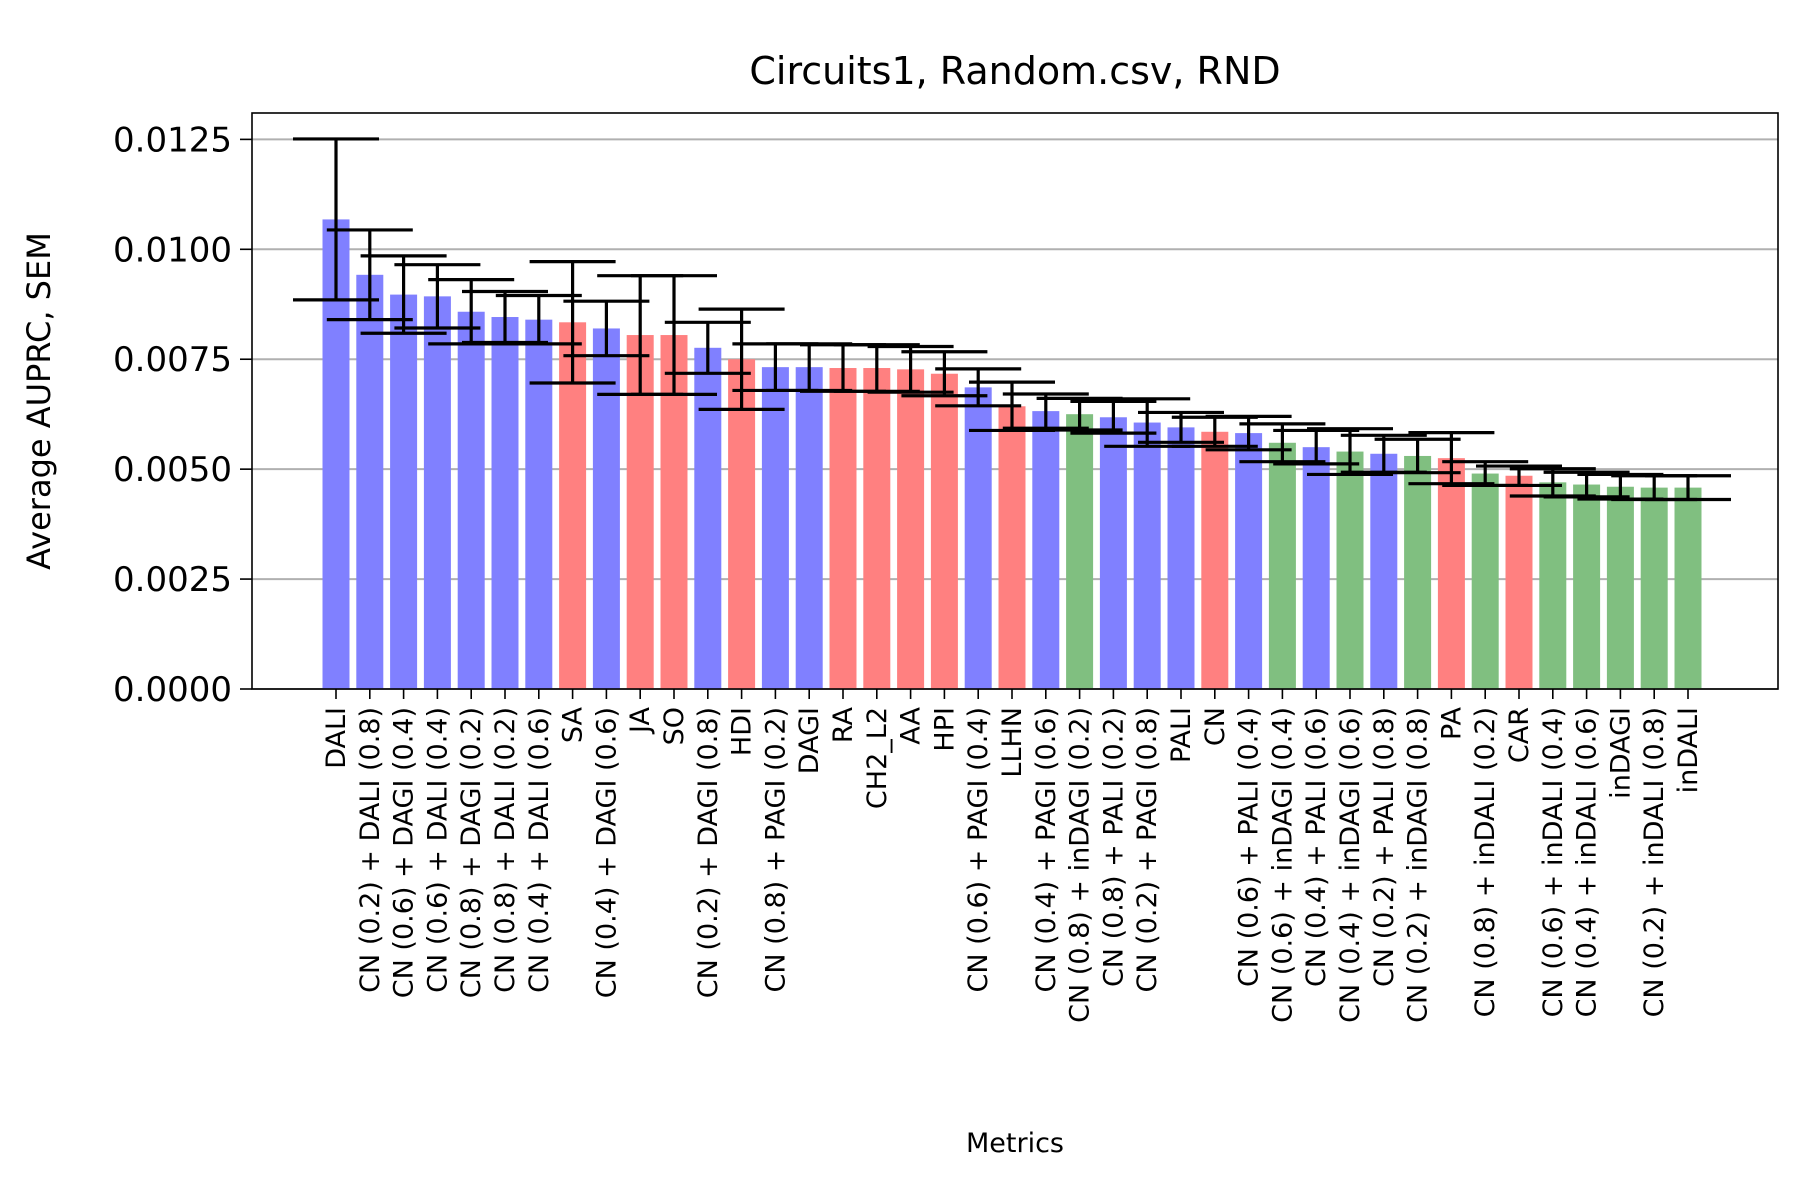  I want to click on x-tick-label: HPI, so click(944, 729).